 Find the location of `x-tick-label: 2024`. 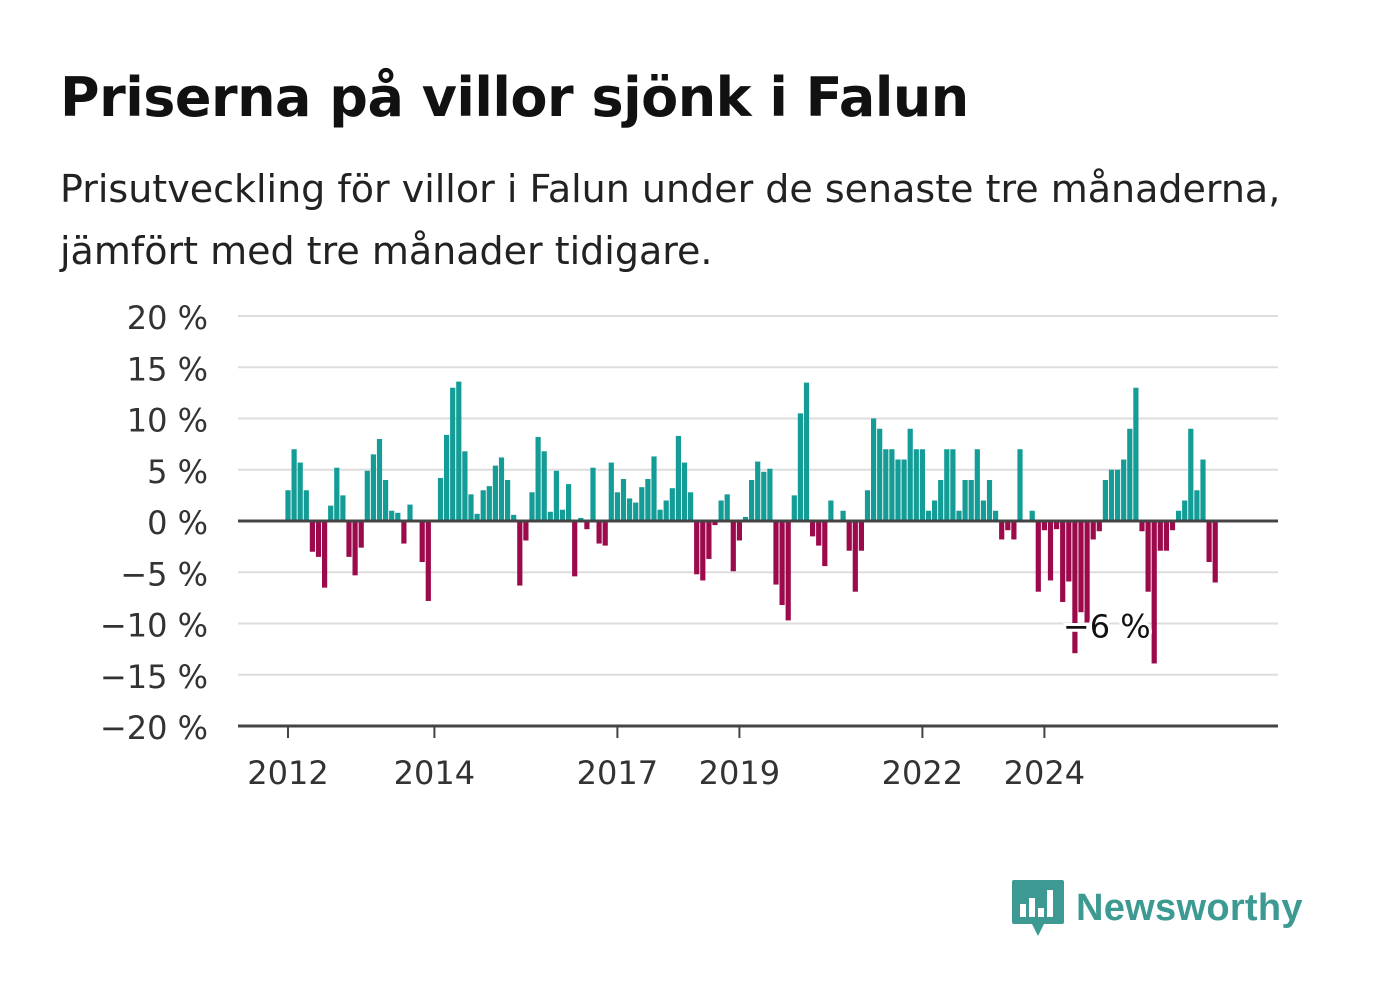

x-tick-label: 2024 is located at coordinates (1044, 773).